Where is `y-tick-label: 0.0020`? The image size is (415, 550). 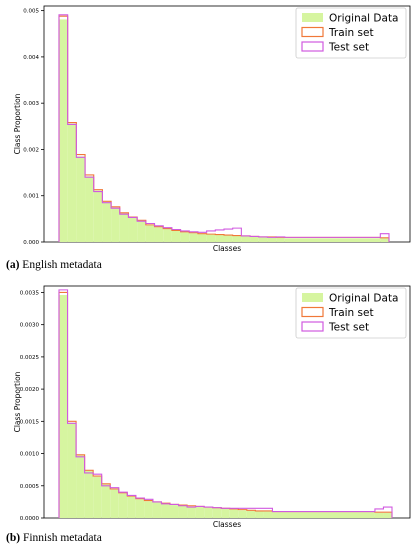
y-tick-label: 0.0020 is located at coordinates (30, 390).